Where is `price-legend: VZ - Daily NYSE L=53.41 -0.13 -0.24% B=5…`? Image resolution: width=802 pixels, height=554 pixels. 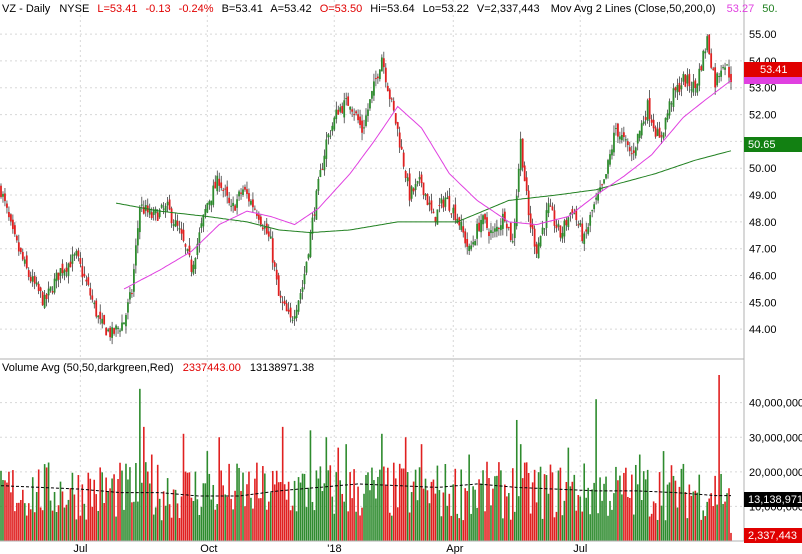 price-legend: VZ - Daily NYSE L=53.41 -0.13 -0.24% B=5… is located at coordinates (390, 9).